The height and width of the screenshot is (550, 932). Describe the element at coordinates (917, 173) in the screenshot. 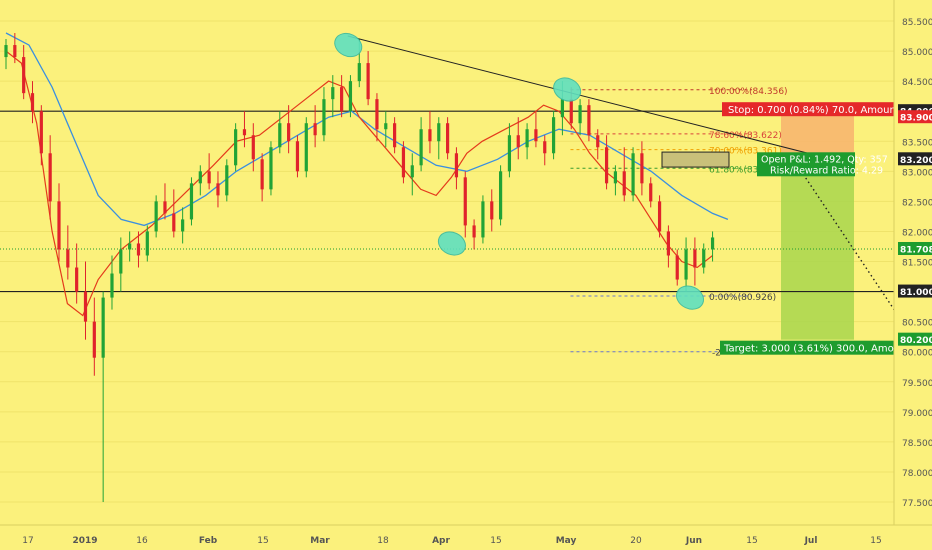

I see `price-tick-label: 83.000` at that location.